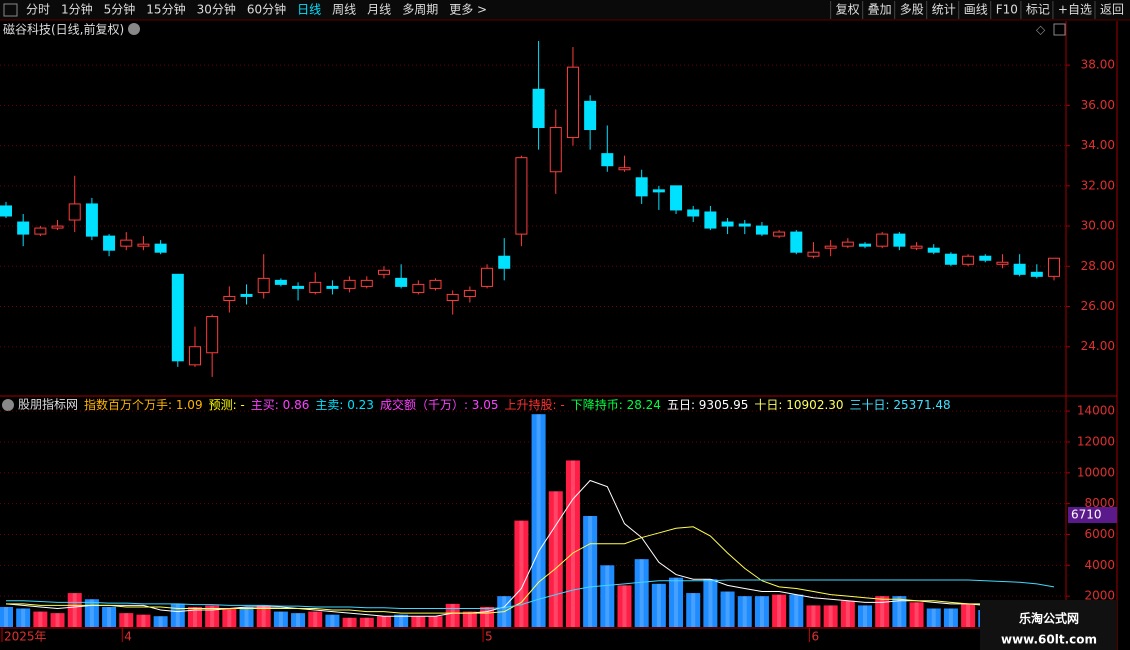 The height and width of the screenshot is (650, 1130). What do you see at coordinates (120, 9) in the screenshot?
I see `period-tab: 5分钟` at bounding box center [120, 9].